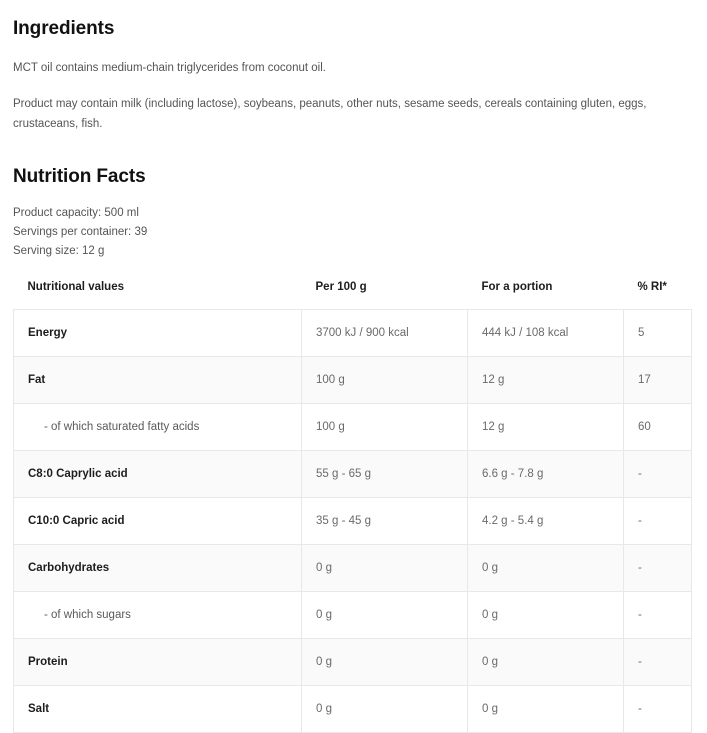 The image size is (707, 733). Describe the element at coordinates (80, 232) in the screenshot. I see `servings-per-container: Servings per container: 39` at that location.